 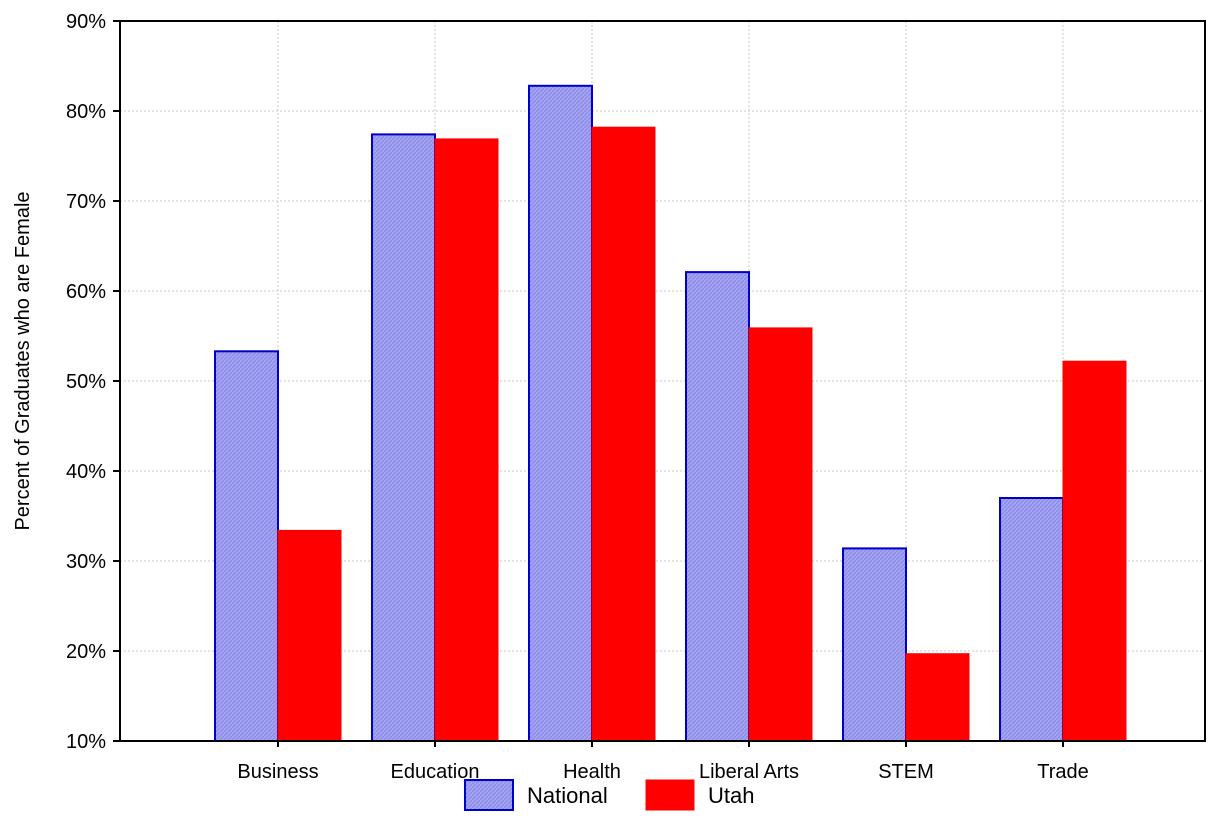 I want to click on y-tick-label: 50%, so click(x=86, y=382).